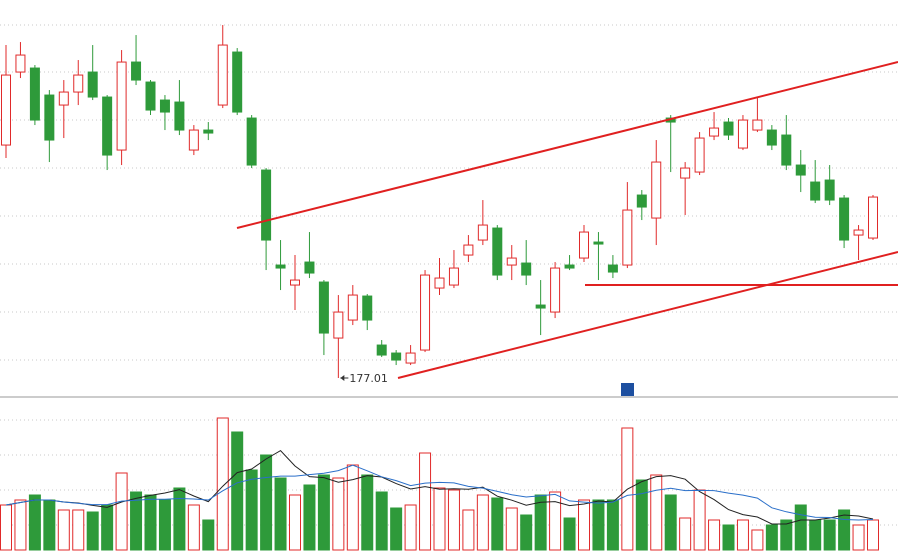  Describe the element at coordinates (647, 315) in the screenshot. I see `trendline` at that location.